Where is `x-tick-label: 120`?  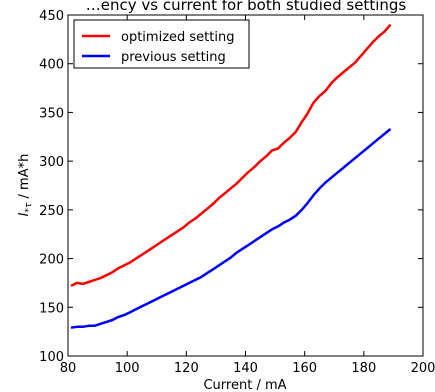 x-tick-label: 120 is located at coordinates (186, 368).